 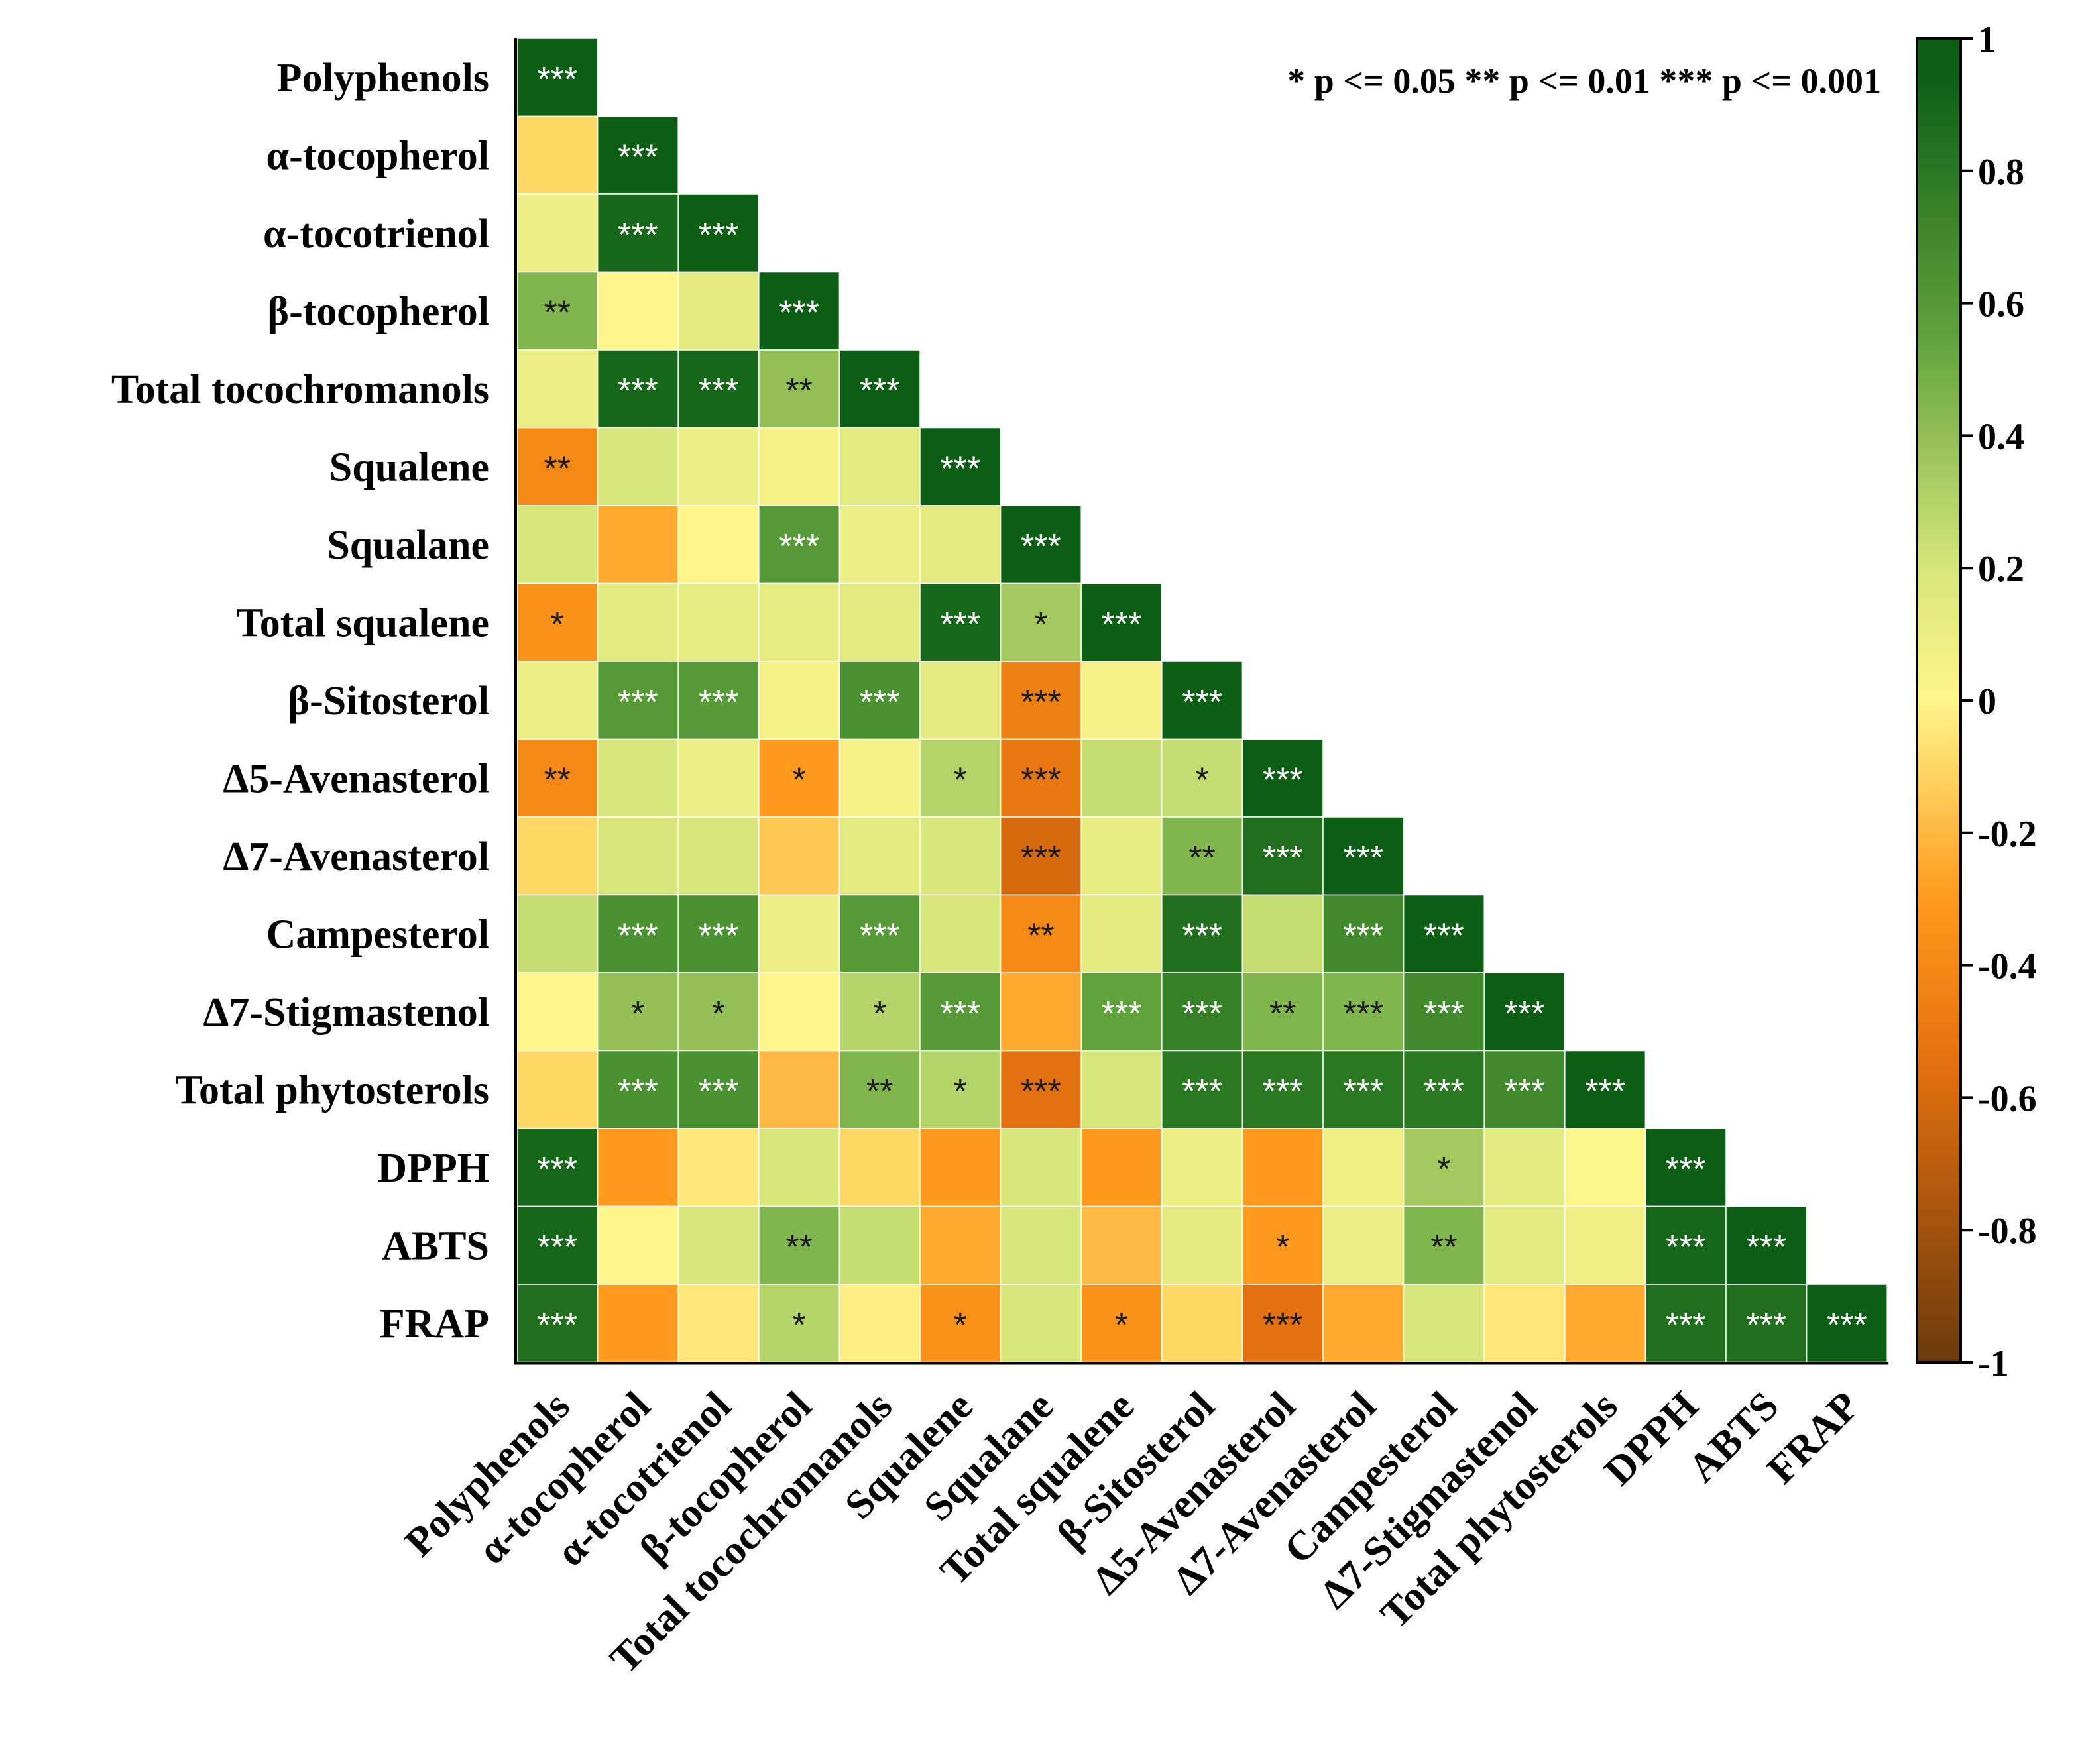 What do you see at coordinates (2007, 1231) in the screenshot?
I see `colorbar-tick-label: -0.8` at bounding box center [2007, 1231].